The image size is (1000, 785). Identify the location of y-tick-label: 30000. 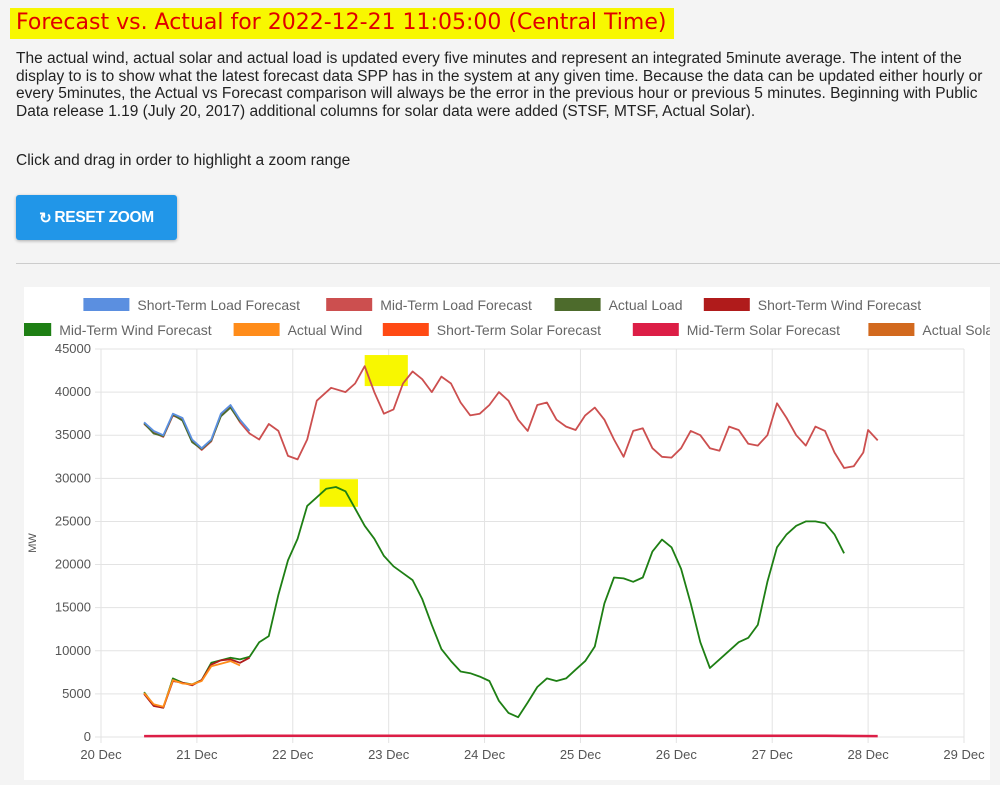
(73, 477).